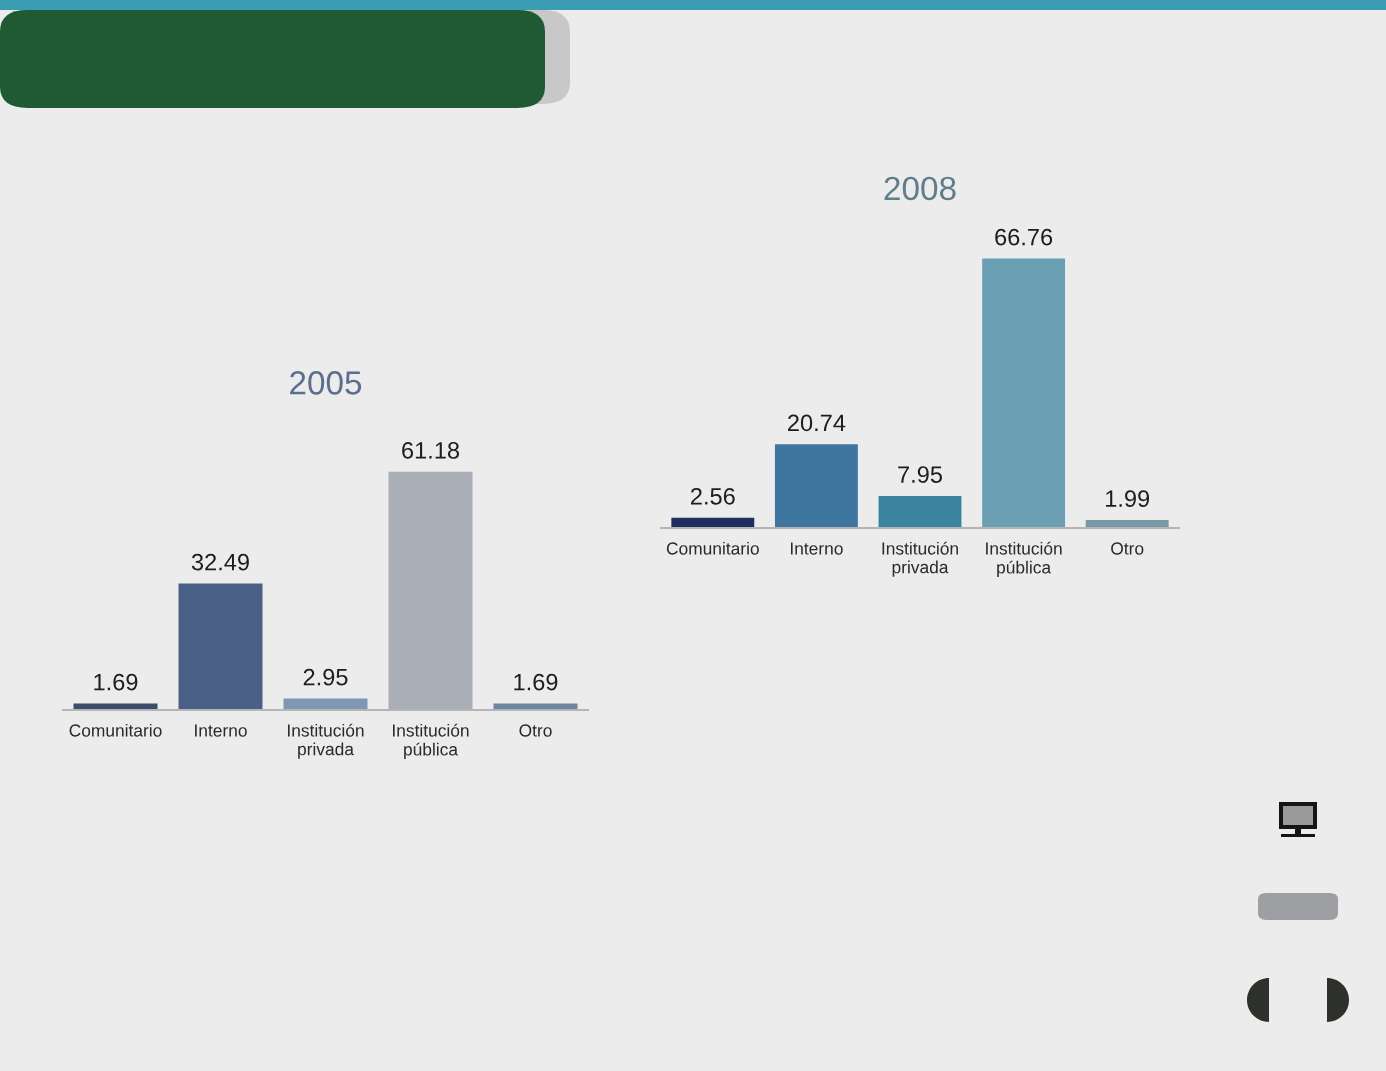  Describe the element at coordinates (920, 188) in the screenshot. I see `chart-title: 2008` at that location.